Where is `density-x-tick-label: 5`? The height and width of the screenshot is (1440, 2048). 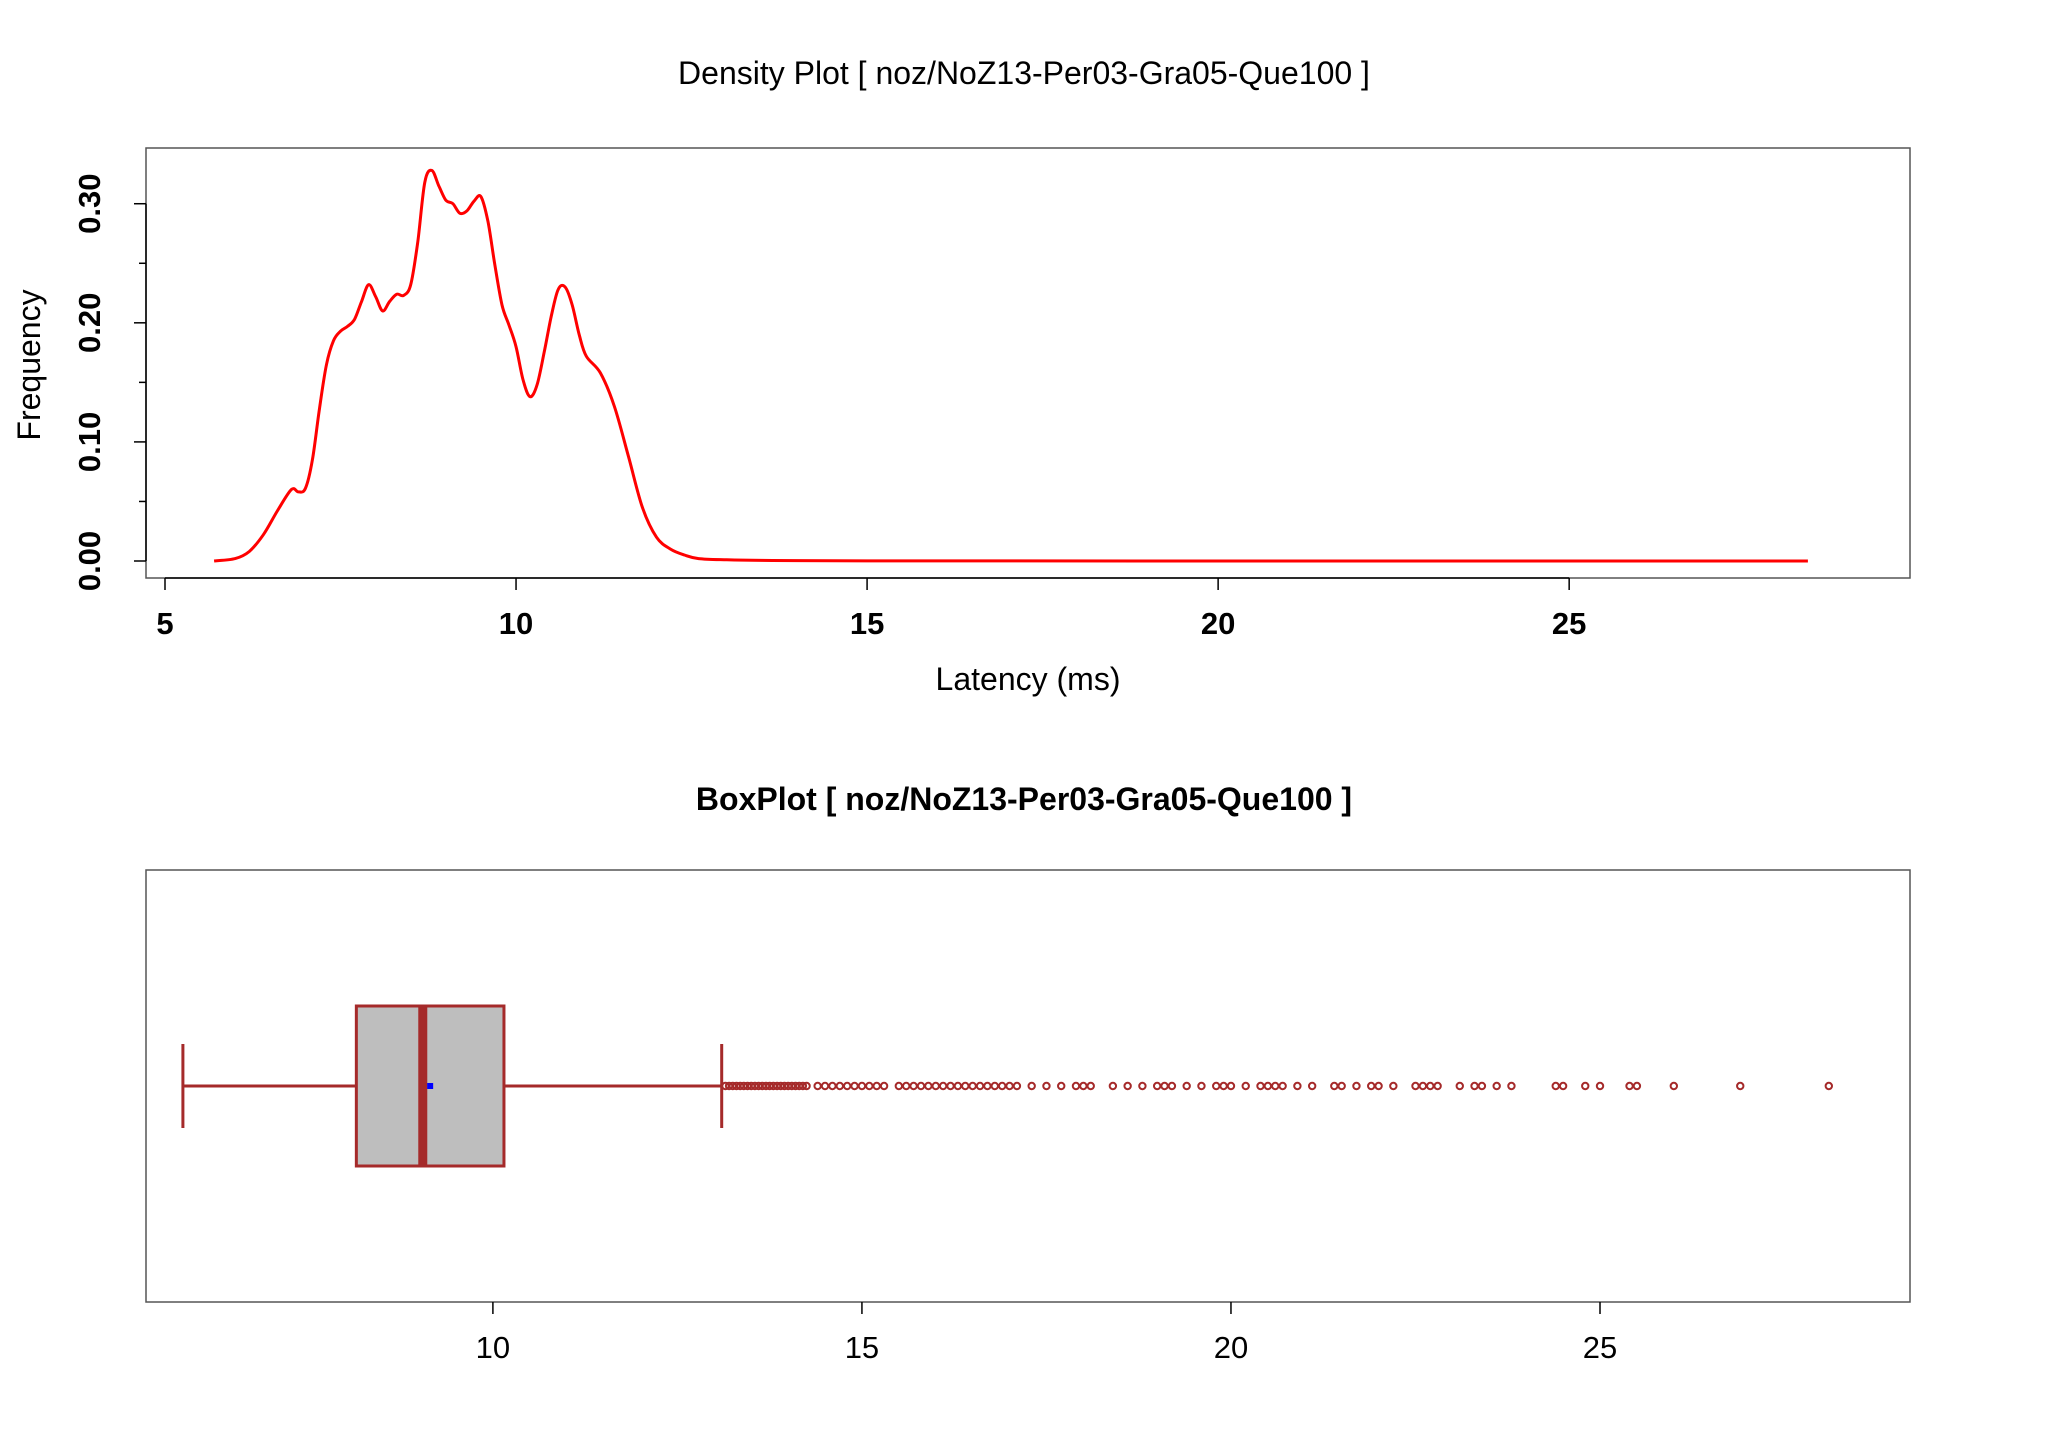 density-x-tick-label: 5 is located at coordinates (164, 623).